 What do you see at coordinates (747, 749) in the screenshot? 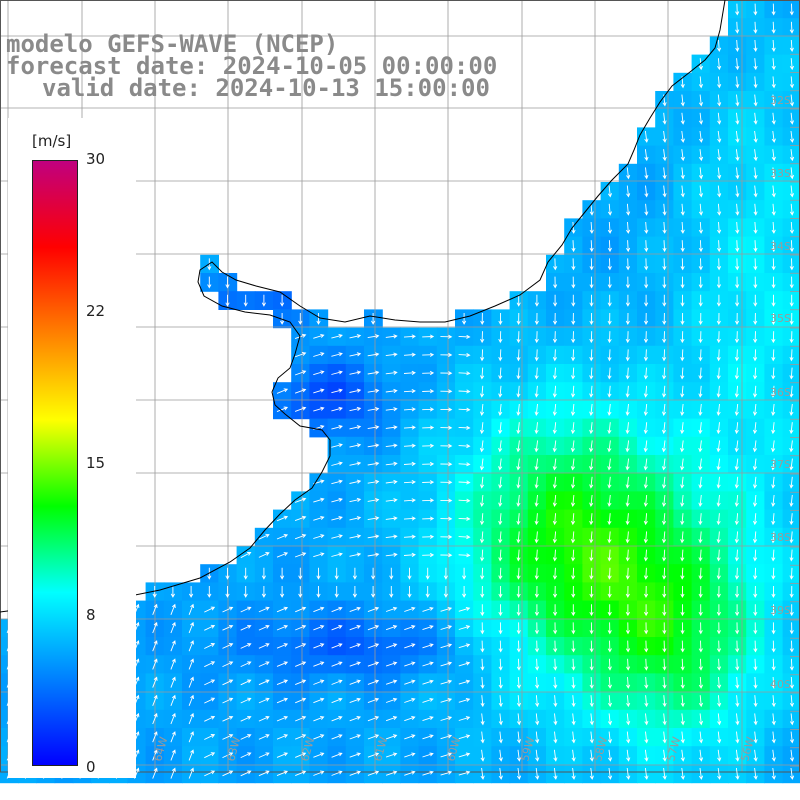
I see `lon-label: 56W` at bounding box center [747, 749].